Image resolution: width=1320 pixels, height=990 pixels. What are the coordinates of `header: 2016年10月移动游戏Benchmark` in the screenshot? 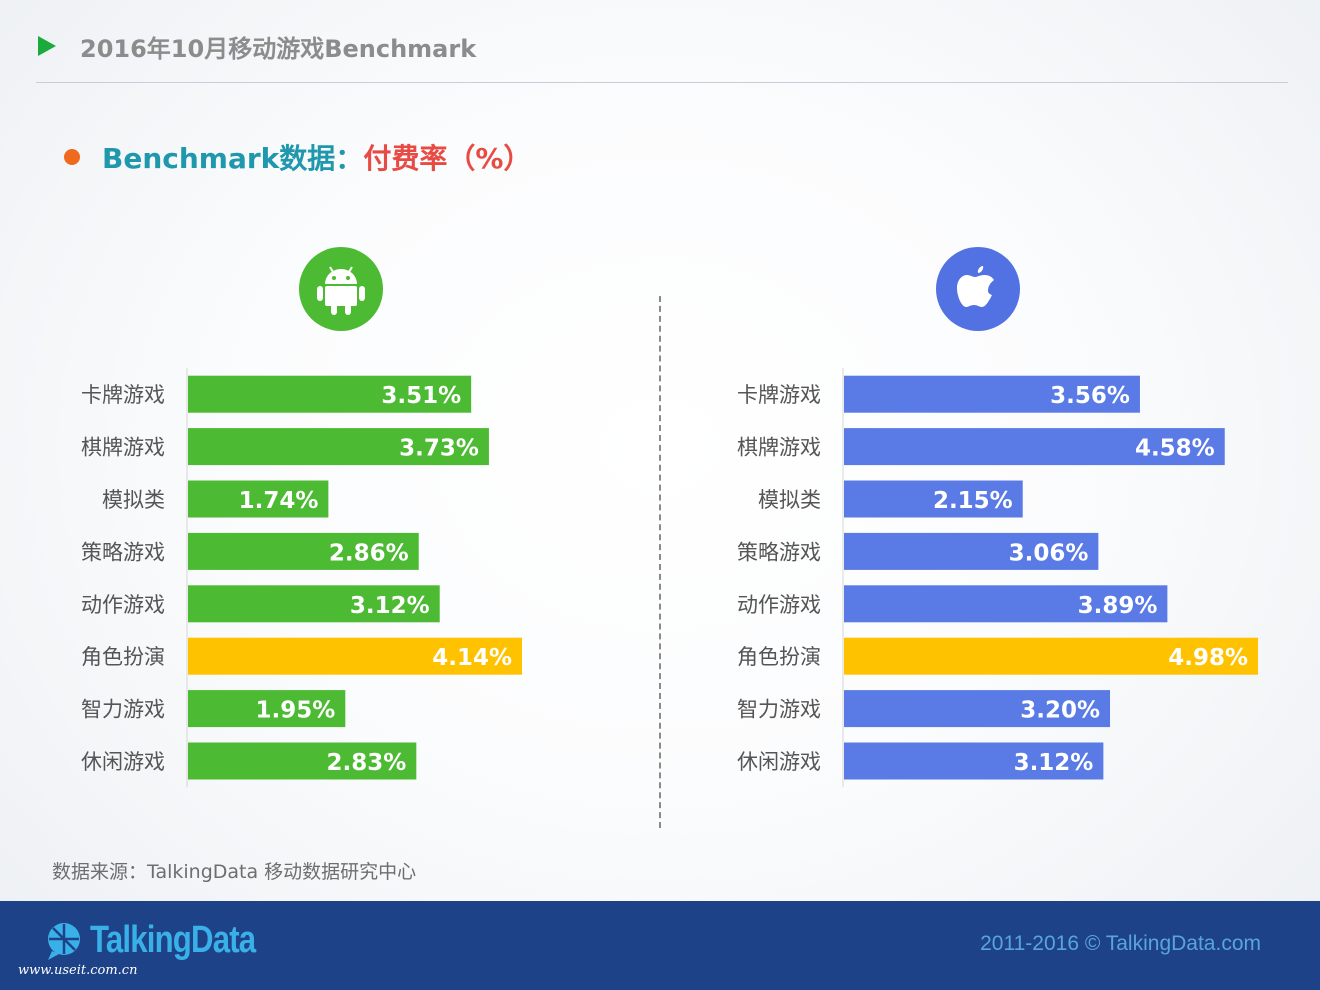 It's located at (257, 46).